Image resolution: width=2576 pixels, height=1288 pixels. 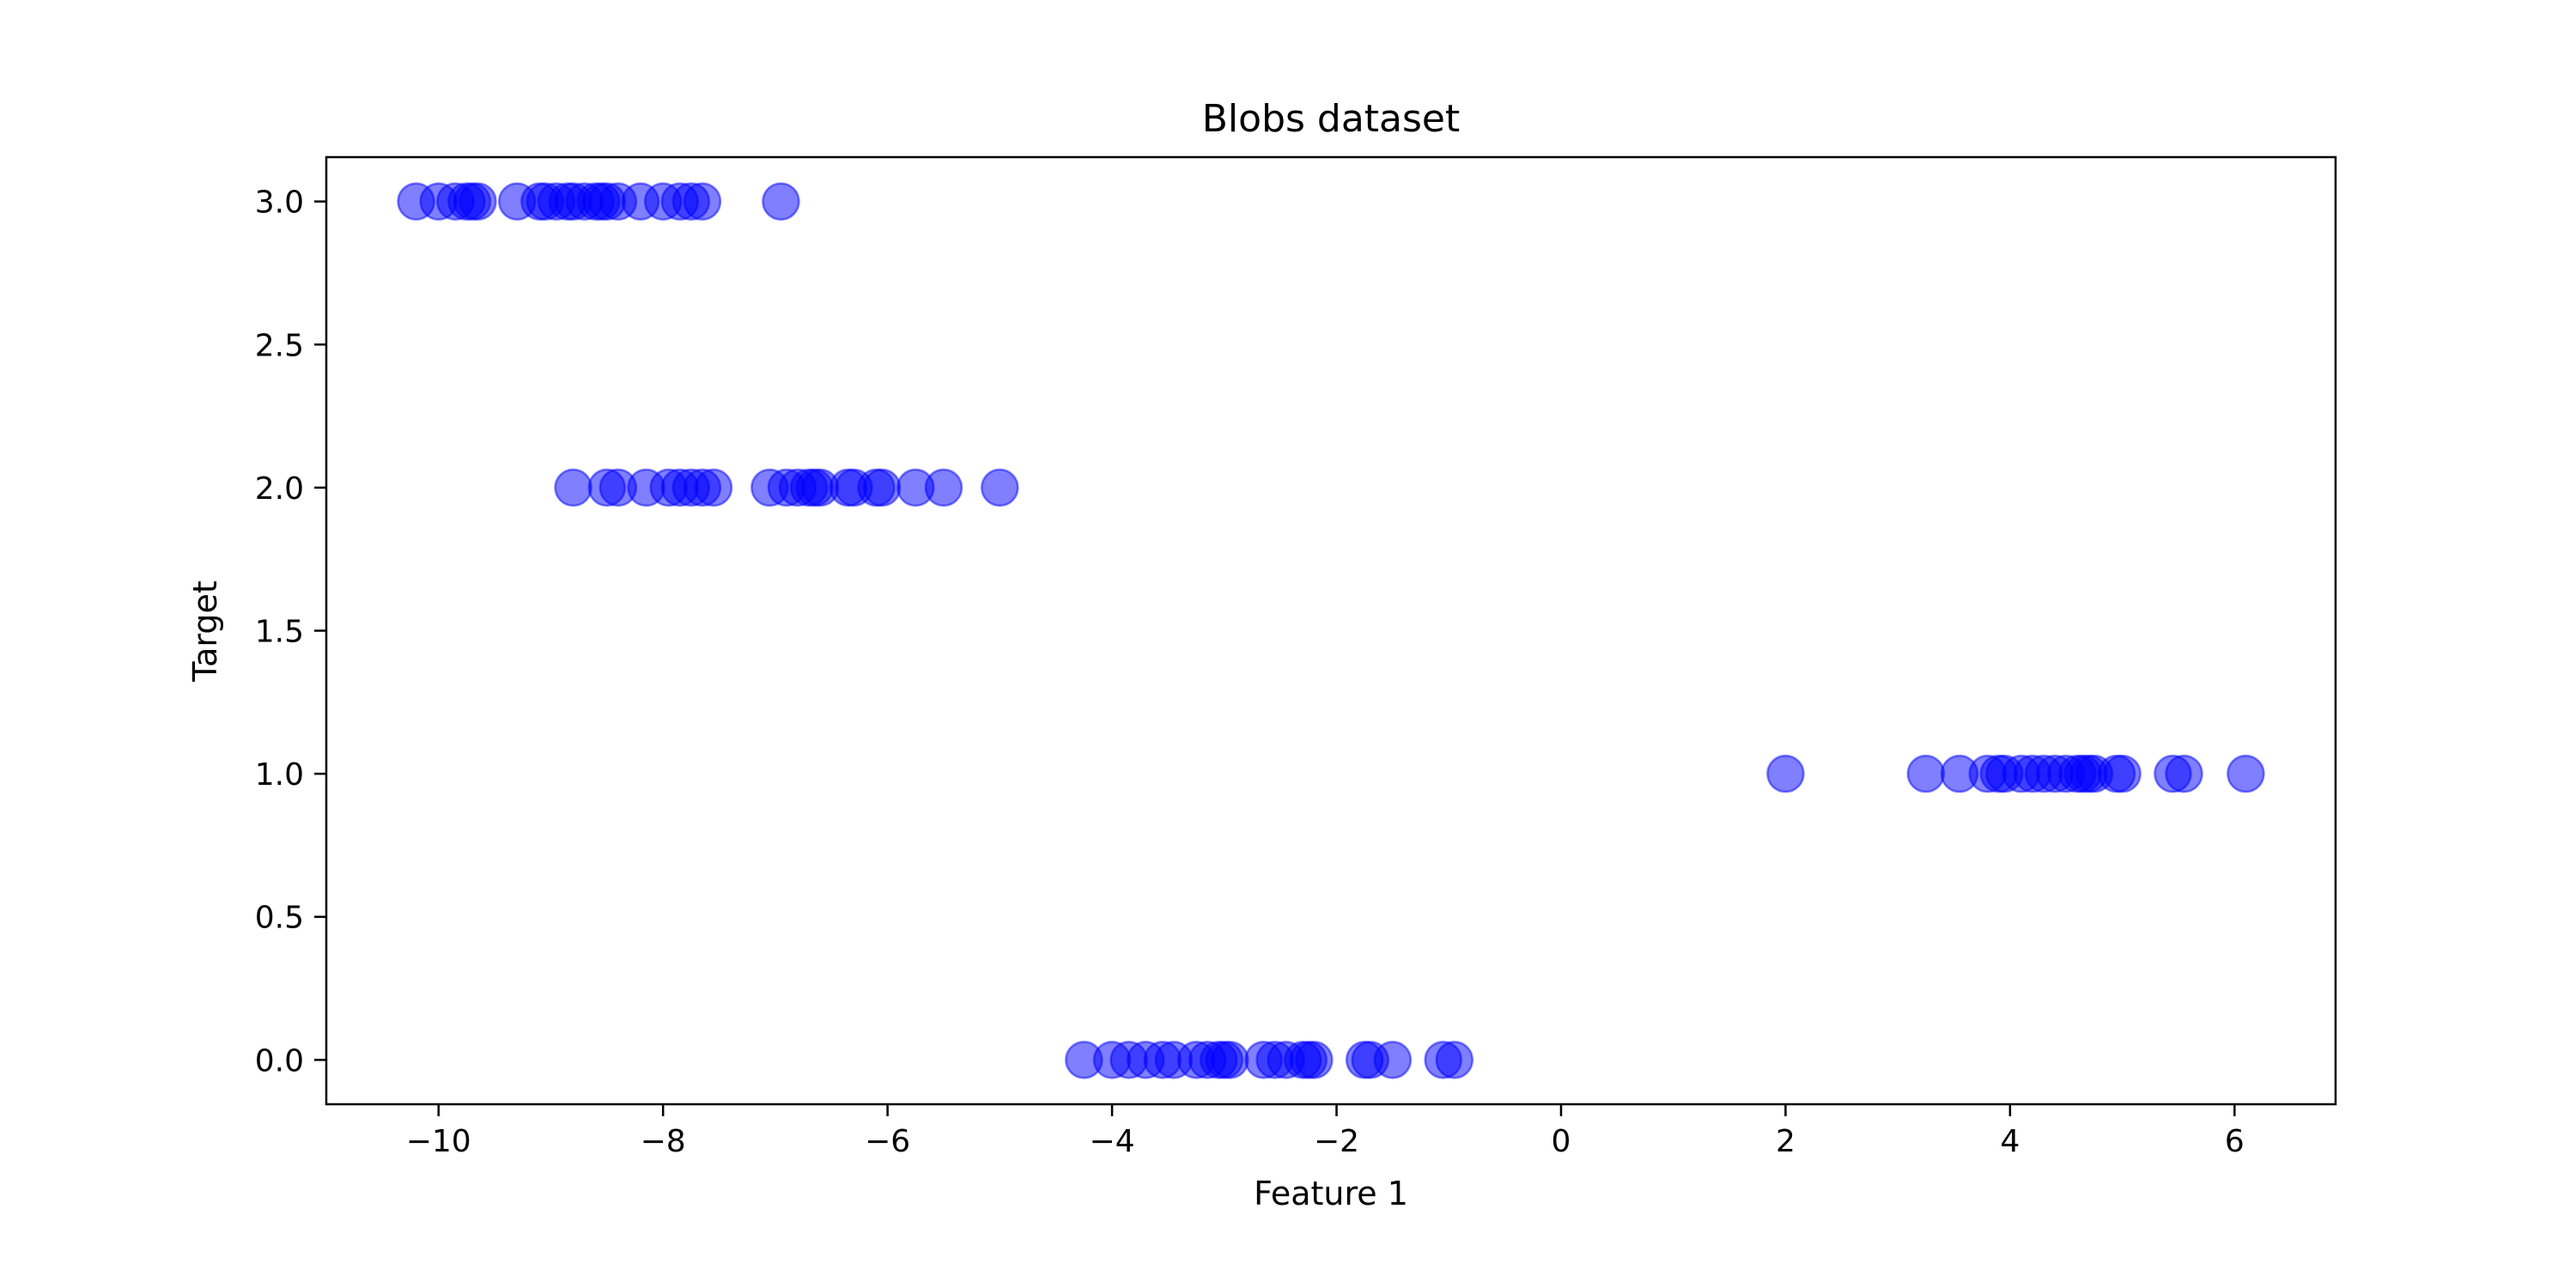 I want to click on x-tick-label: −10, so click(x=439, y=1141).